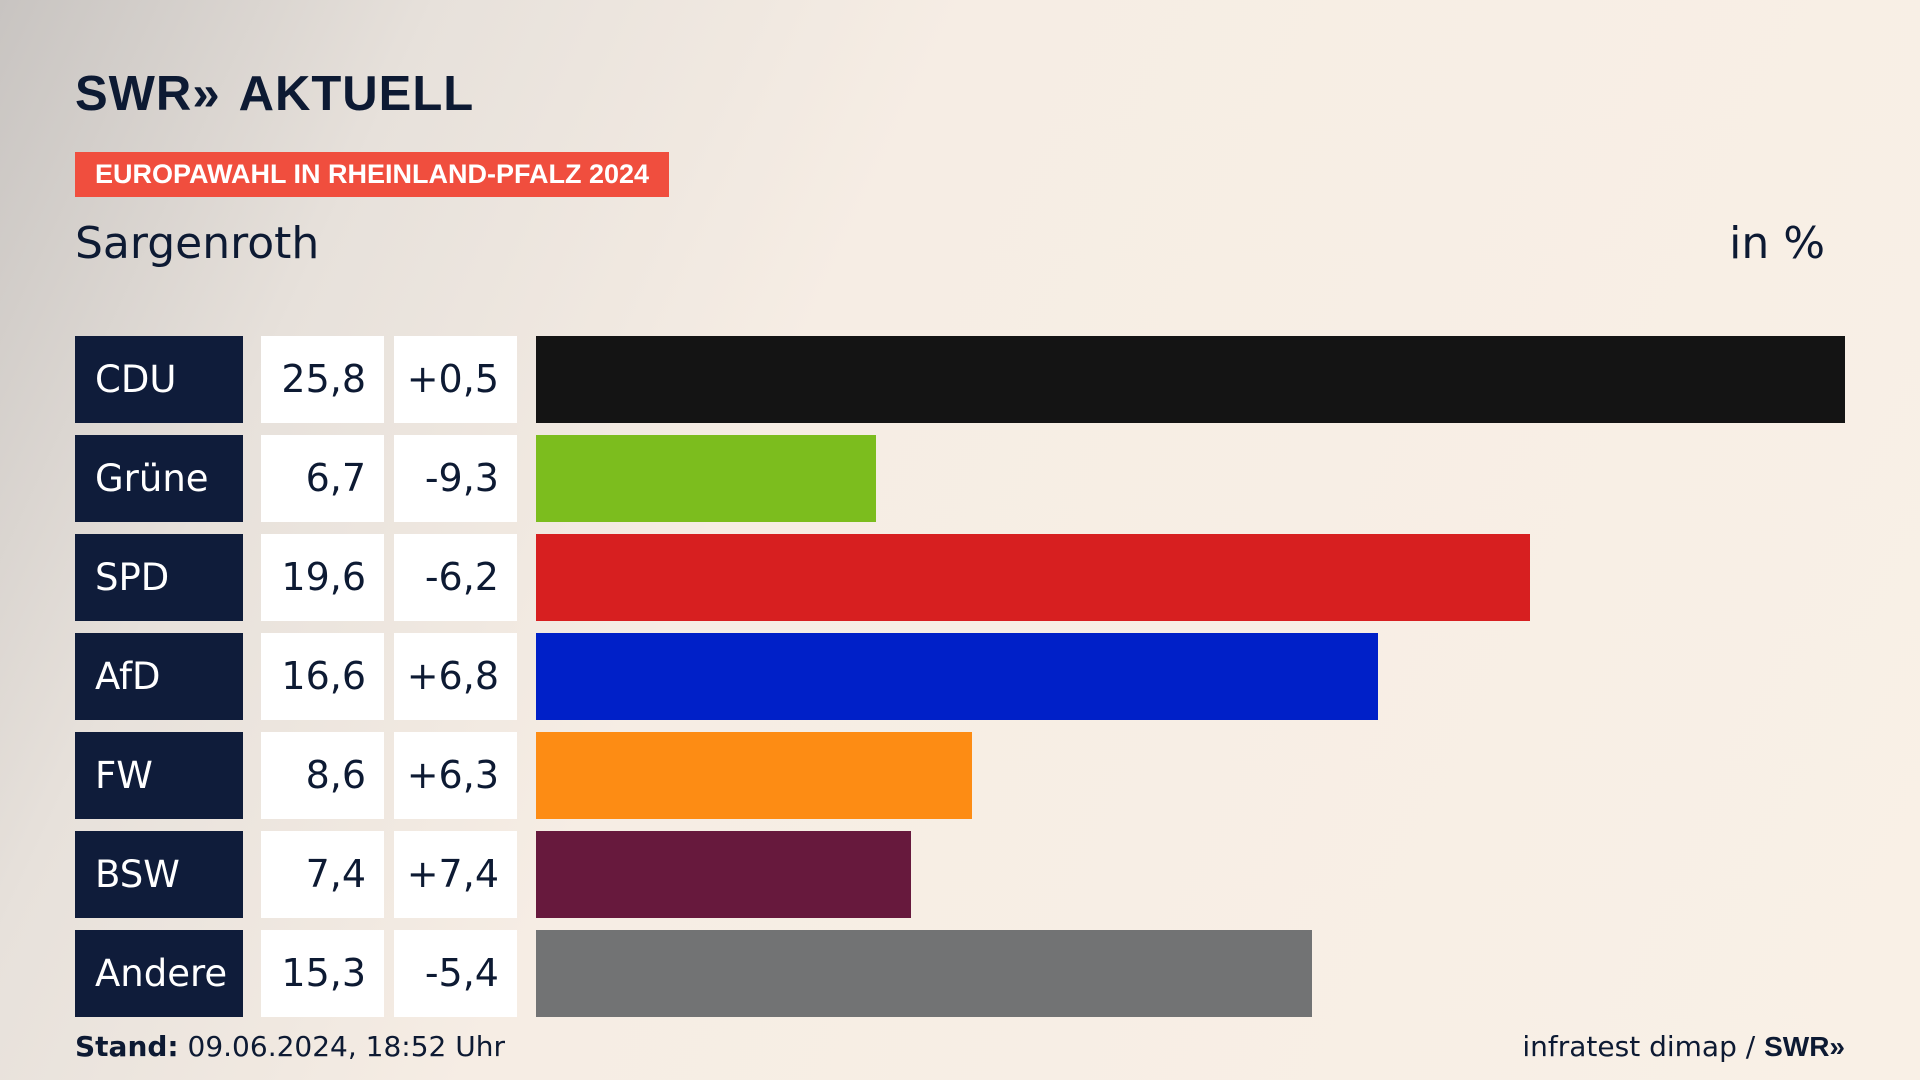 Image resolution: width=1920 pixels, height=1080 pixels. What do you see at coordinates (1804, 1046) in the screenshot?
I see `source-brand: SWR»` at bounding box center [1804, 1046].